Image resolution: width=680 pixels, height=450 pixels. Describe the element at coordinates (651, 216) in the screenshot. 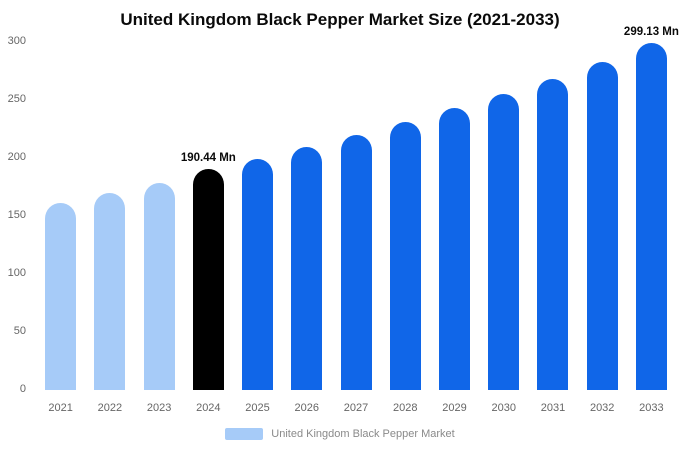

I see `bar-2033` at that location.